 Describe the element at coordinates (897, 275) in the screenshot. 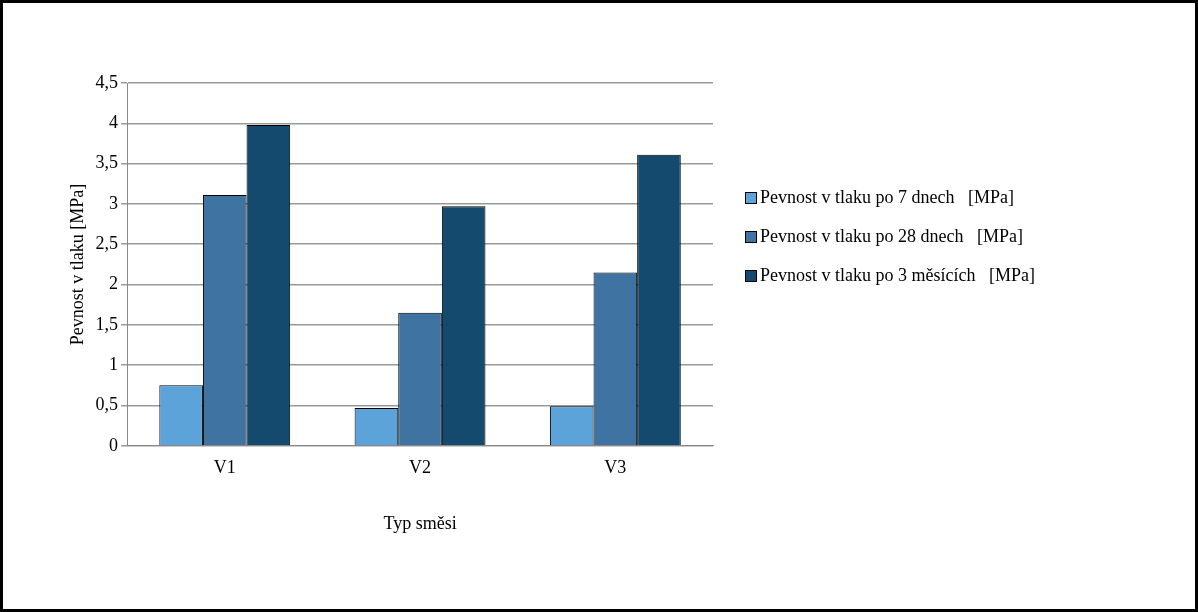

I see `legend-label: Pevnost v tlaku po 3 měsících [MPa]` at that location.